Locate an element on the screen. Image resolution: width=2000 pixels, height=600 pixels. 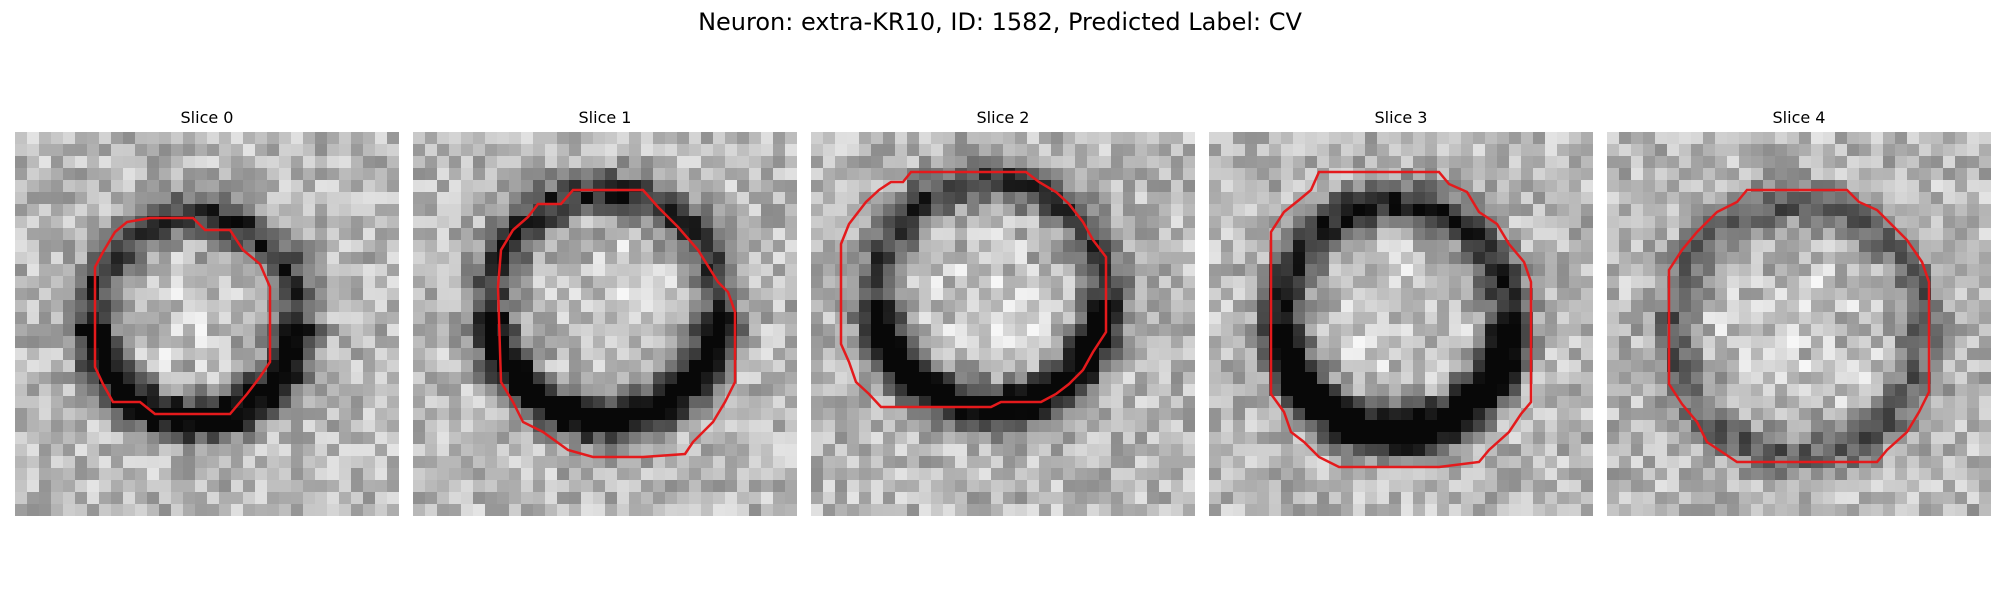
slice-panel-4: Slice 4 is located at coordinates (1799, 312).